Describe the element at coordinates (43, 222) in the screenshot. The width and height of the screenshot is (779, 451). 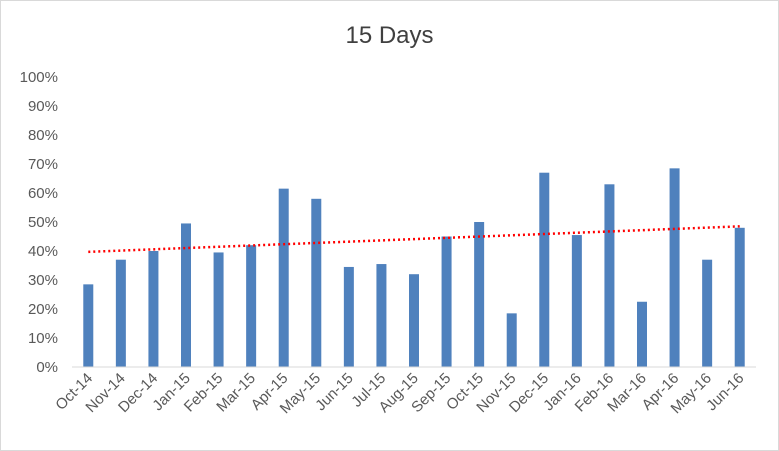
I see `y-tick-label: 50%` at that location.